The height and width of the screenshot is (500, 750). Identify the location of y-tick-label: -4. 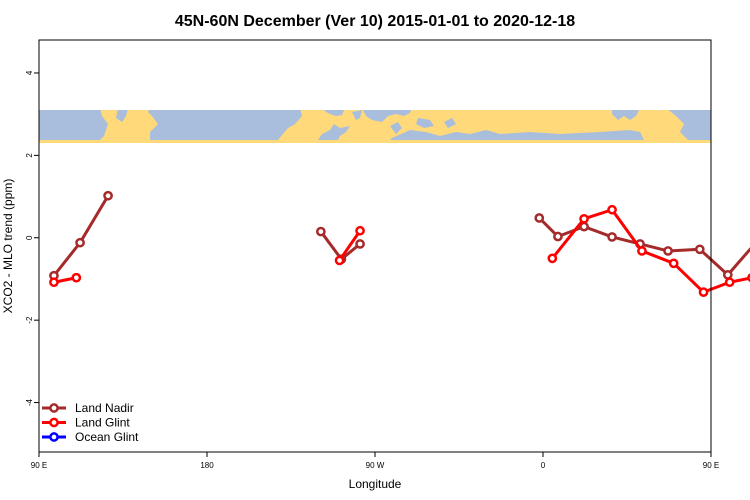
(29, 402).